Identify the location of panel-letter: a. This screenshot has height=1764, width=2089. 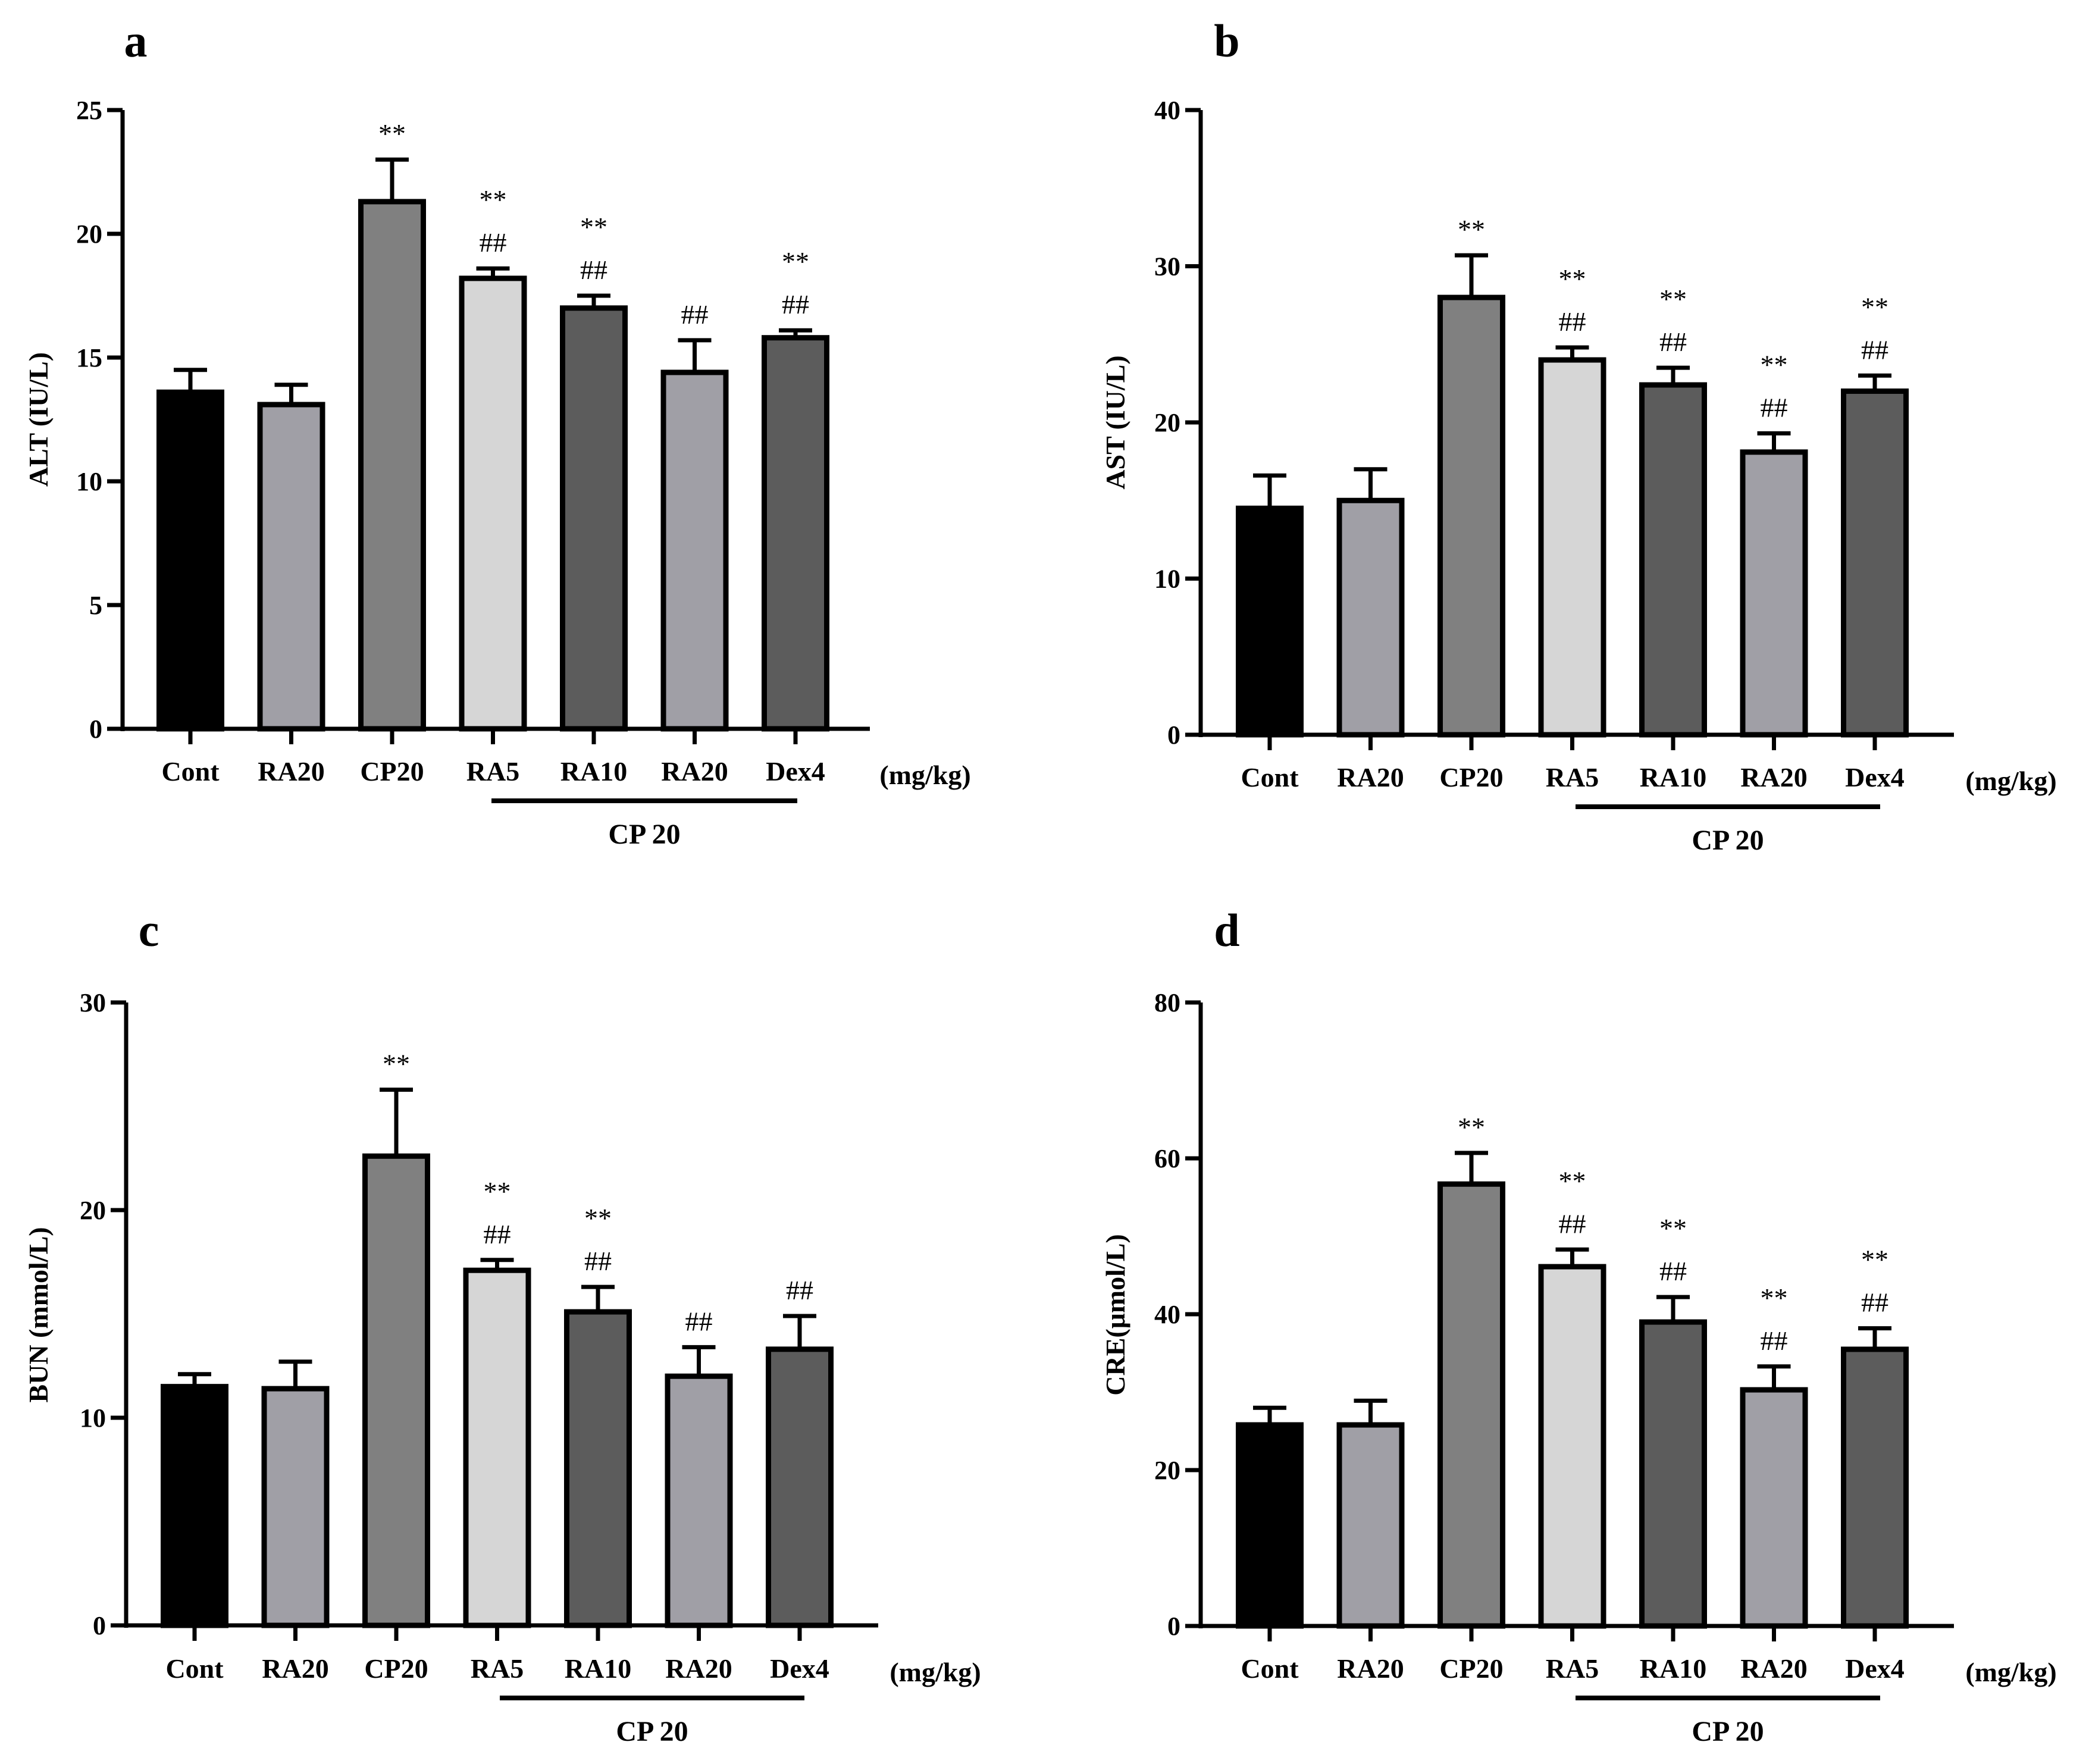
(136, 41).